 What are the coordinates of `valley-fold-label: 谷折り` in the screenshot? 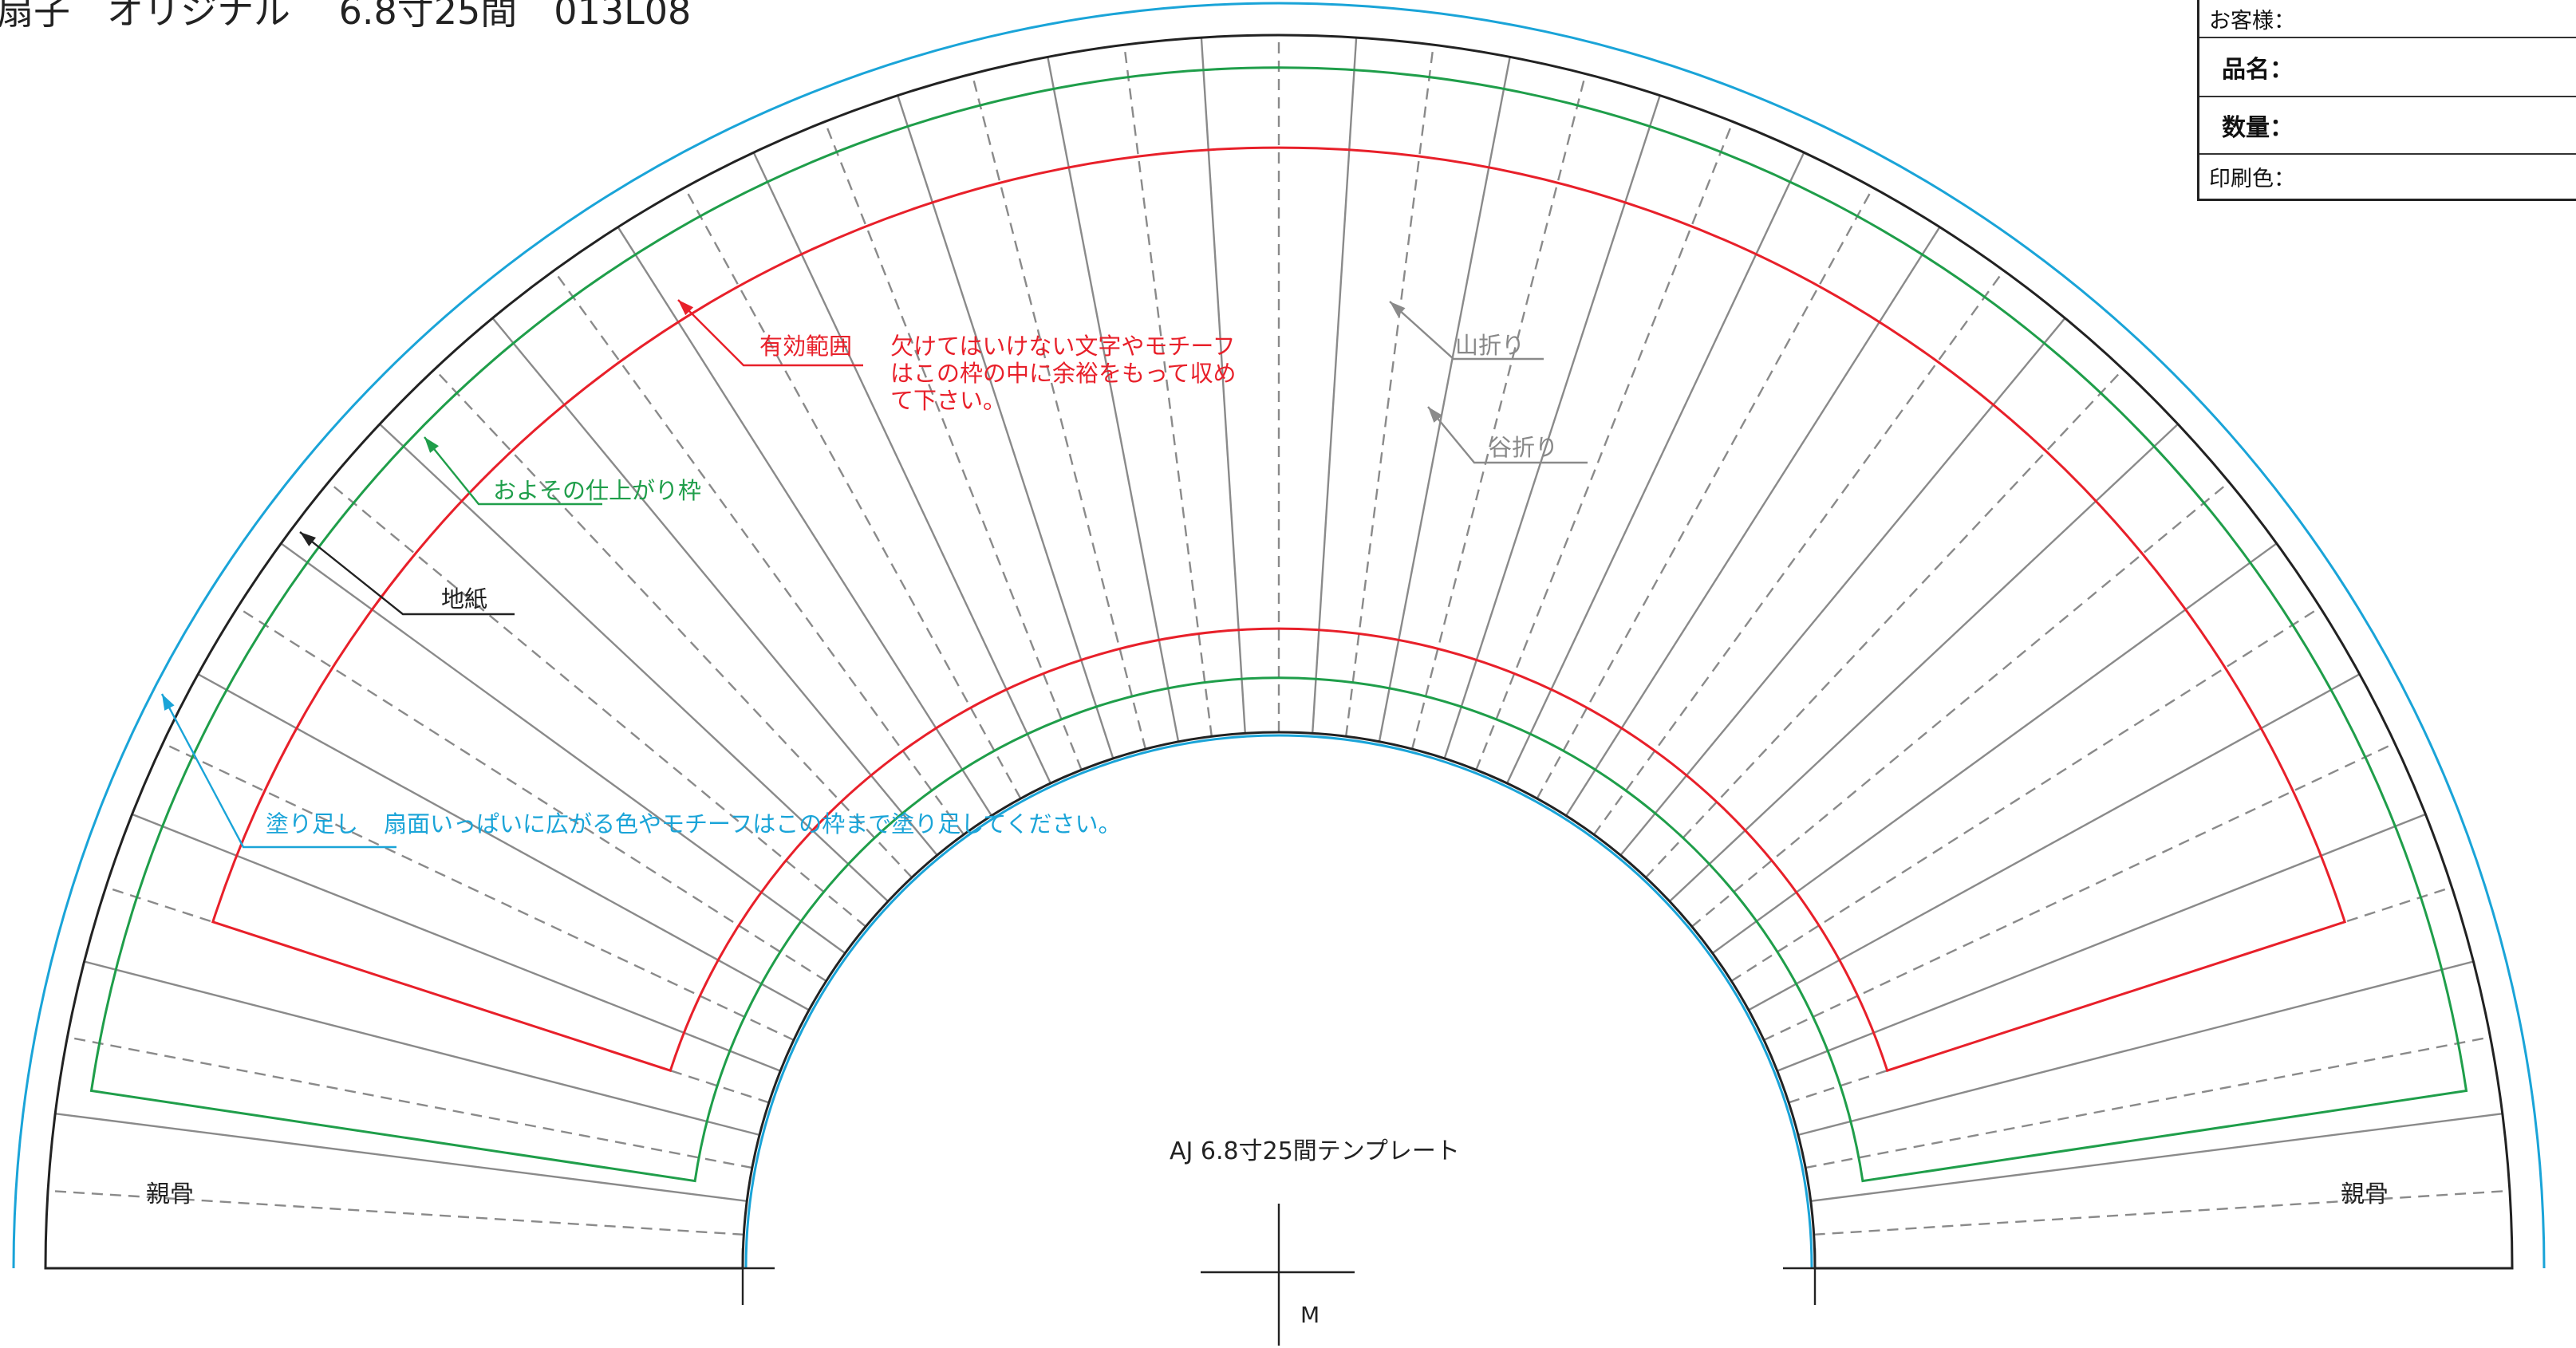 It's located at (1524, 448).